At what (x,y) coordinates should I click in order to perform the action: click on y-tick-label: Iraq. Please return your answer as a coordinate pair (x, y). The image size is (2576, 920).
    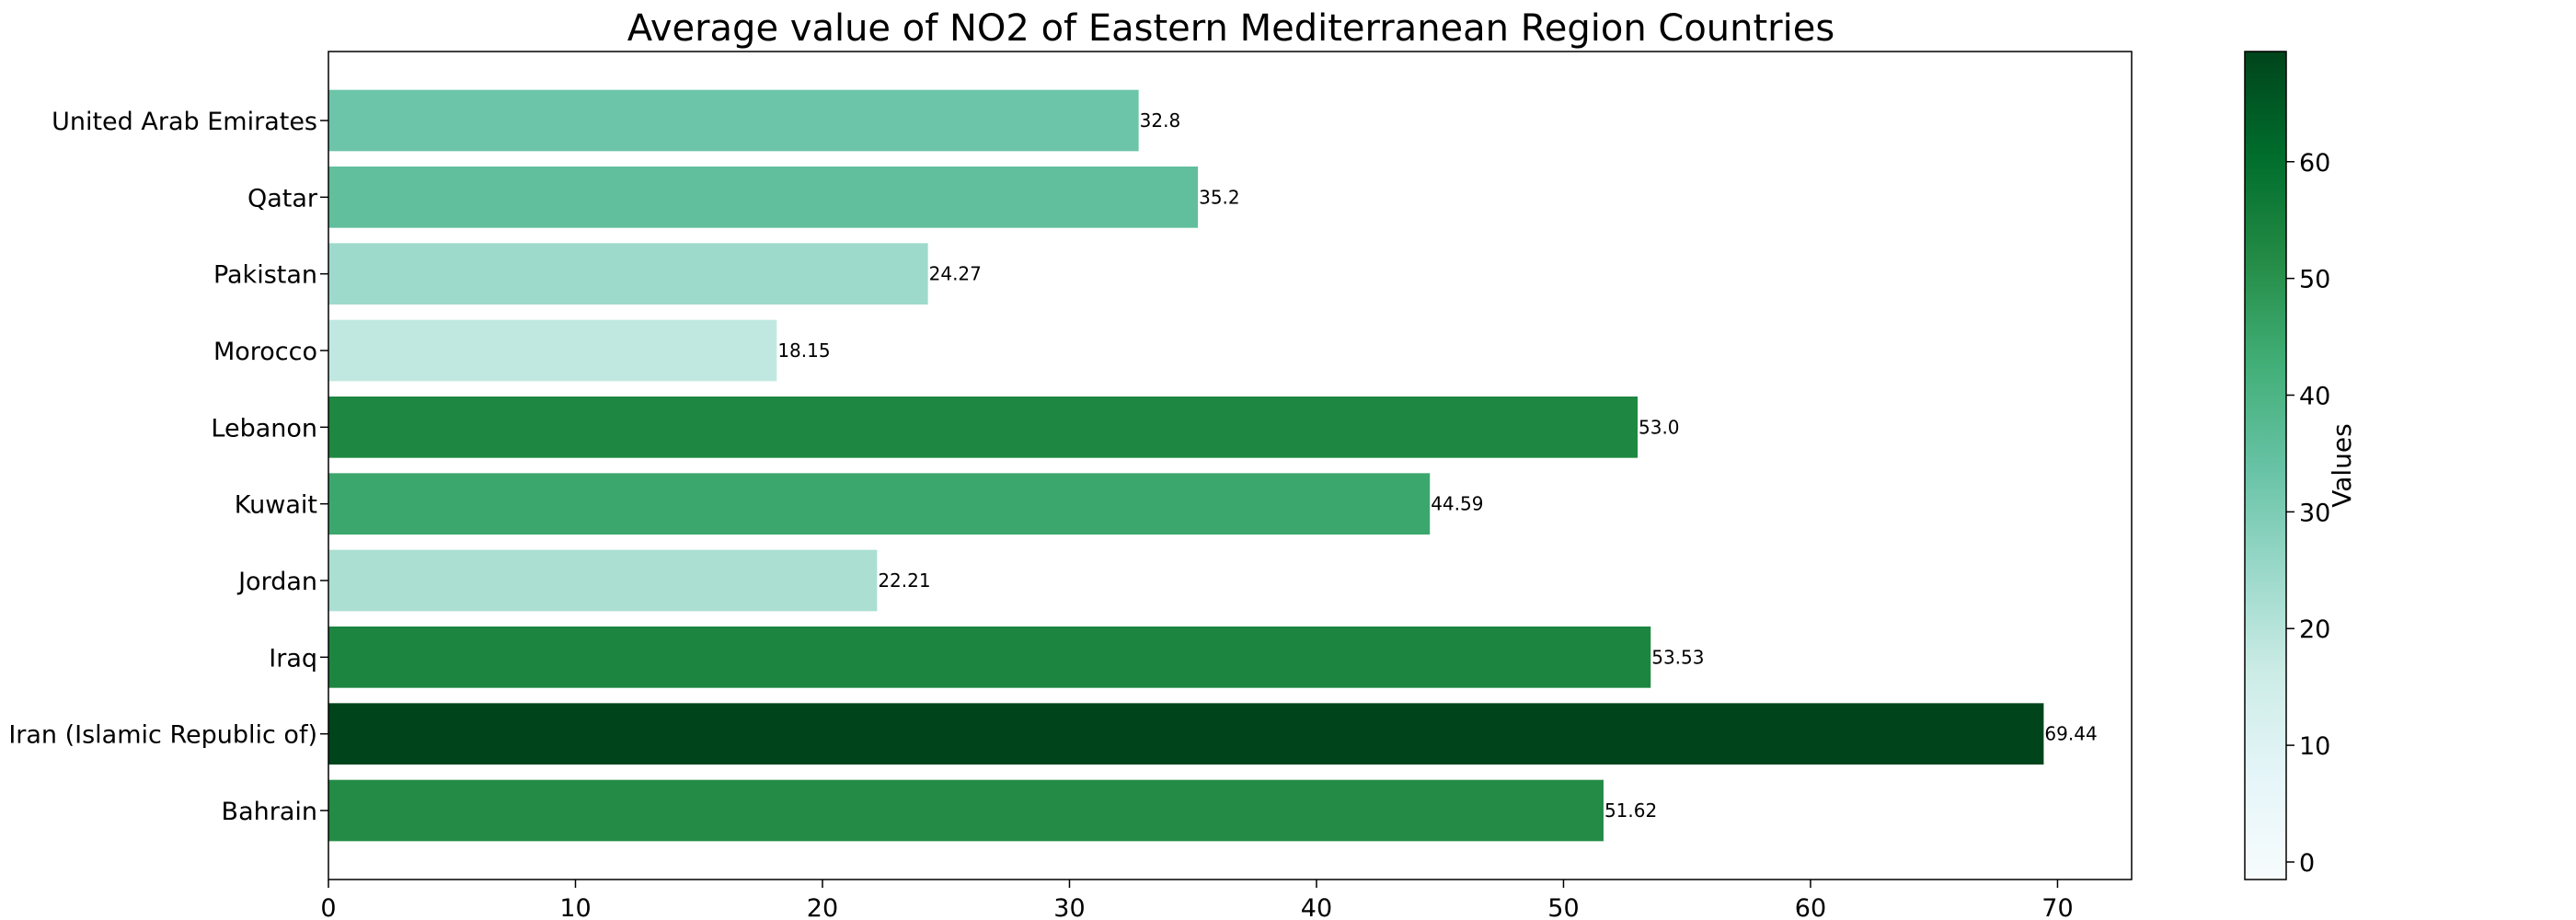
    Looking at the image, I should click on (293, 658).